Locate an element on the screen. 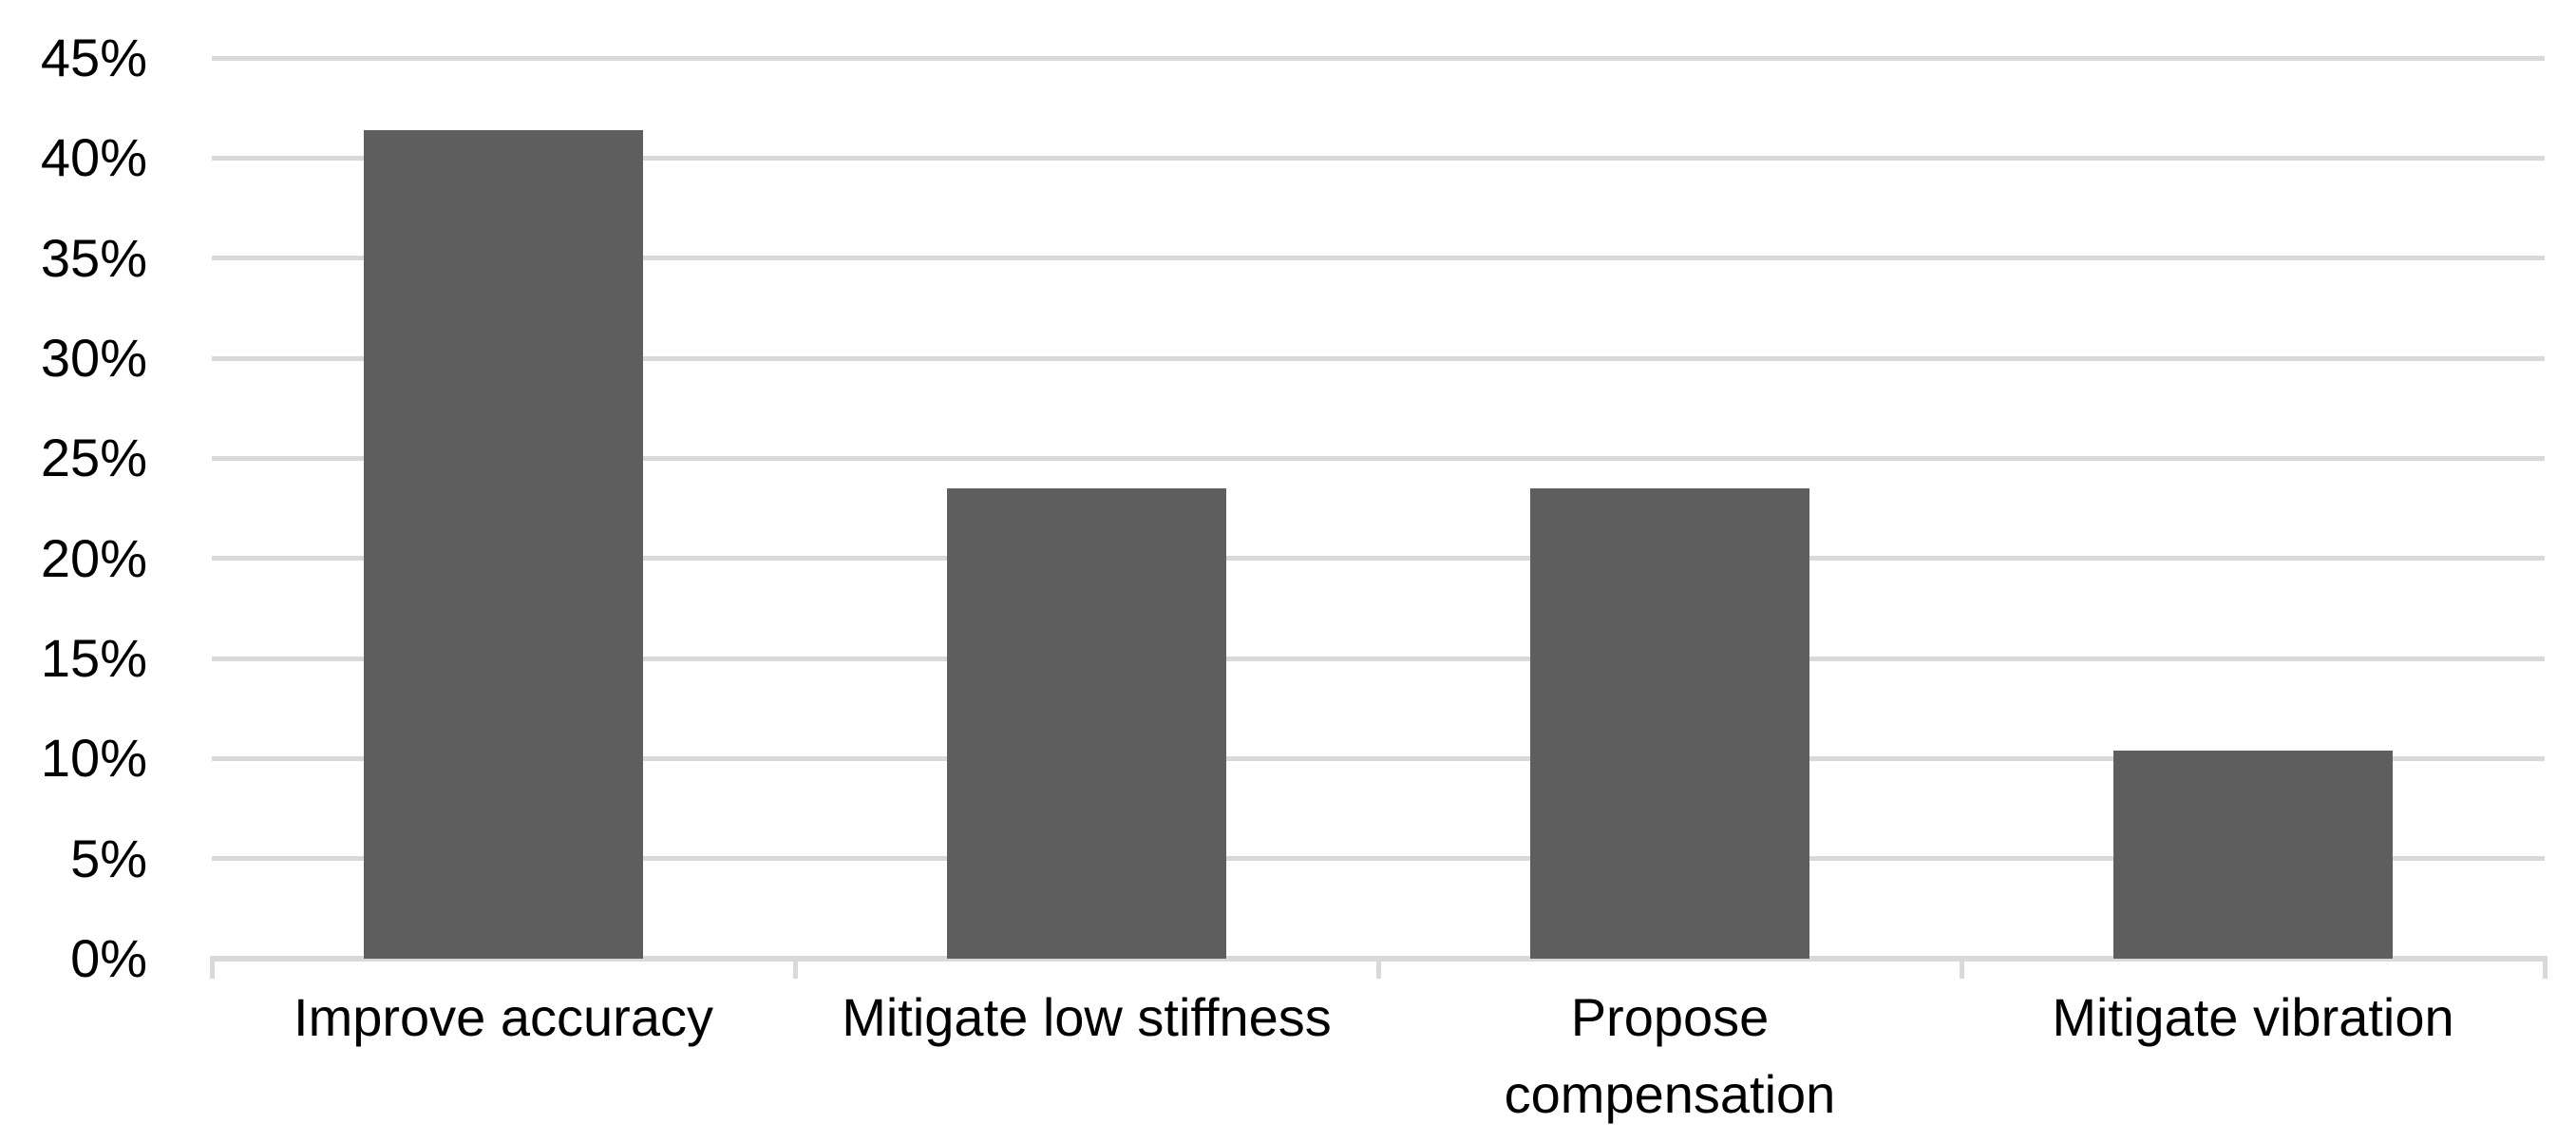 Image resolution: width=2576 pixels, height=1143 pixels. y-axis-tick-label: 5% is located at coordinates (108, 858).